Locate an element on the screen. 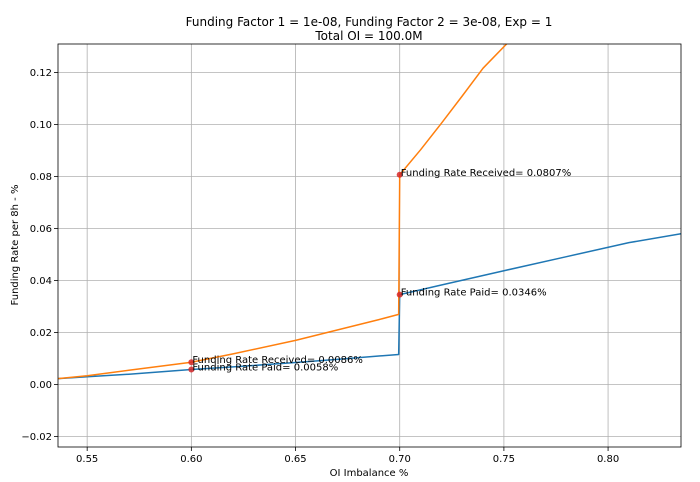  y-tick-label: 0.00 is located at coordinates (41, 385).